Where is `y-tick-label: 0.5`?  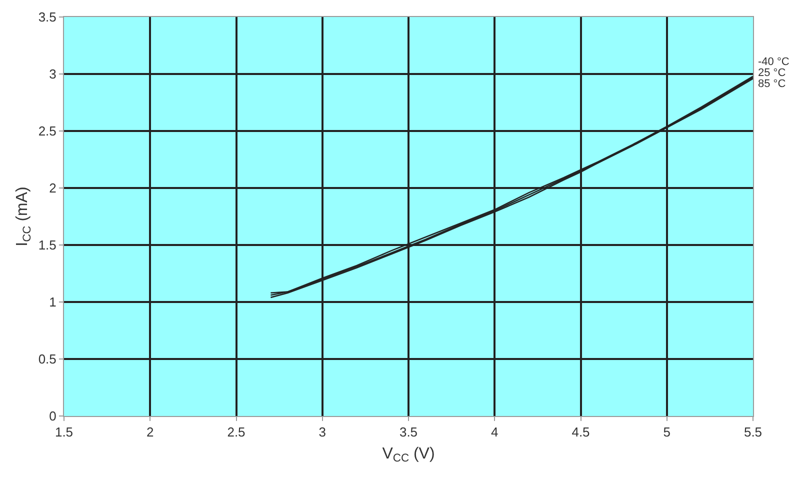
y-tick-label: 0.5 is located at coordinates (47, 359).